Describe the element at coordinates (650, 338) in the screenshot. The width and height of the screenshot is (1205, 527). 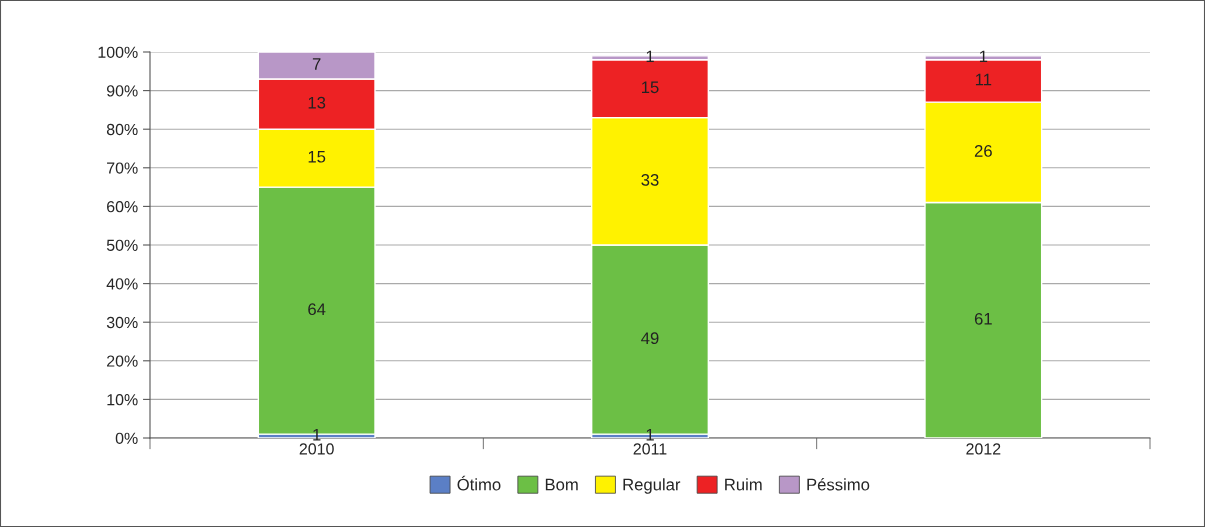
I see `data-label: 49` at that location.